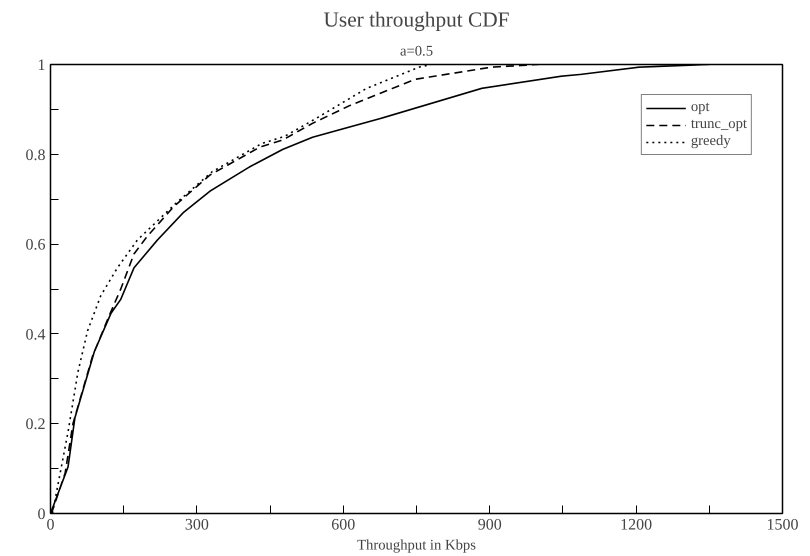  I want to click on chart-subtitle: a=0.5, so click(417, 52).